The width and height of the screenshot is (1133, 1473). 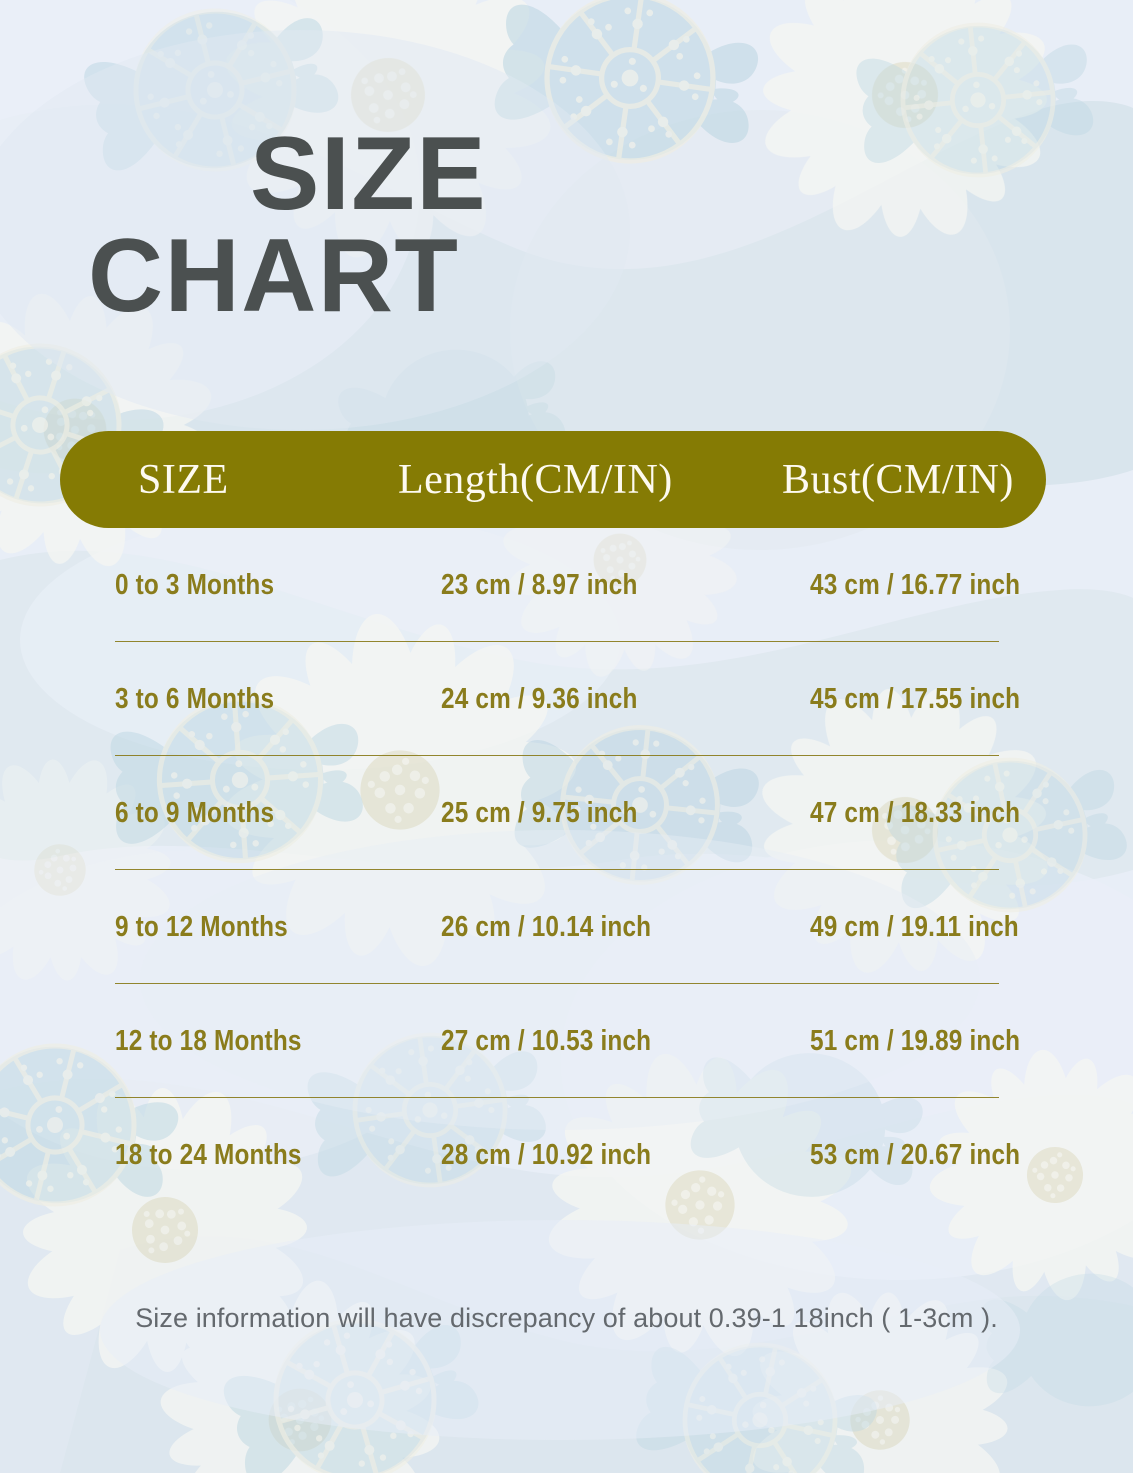 I want to click on cell-size: 12 to 18 Months, so click(x=208, y=1040).